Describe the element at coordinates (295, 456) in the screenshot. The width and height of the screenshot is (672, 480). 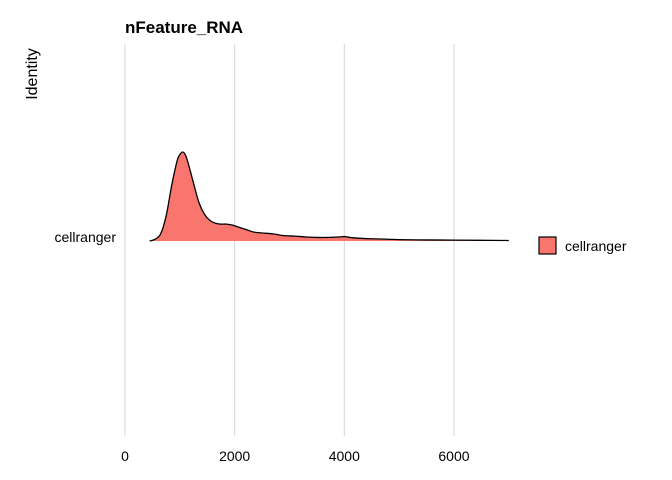
I see `x-tick-labels: 0 2000 4000 6000` at that location.